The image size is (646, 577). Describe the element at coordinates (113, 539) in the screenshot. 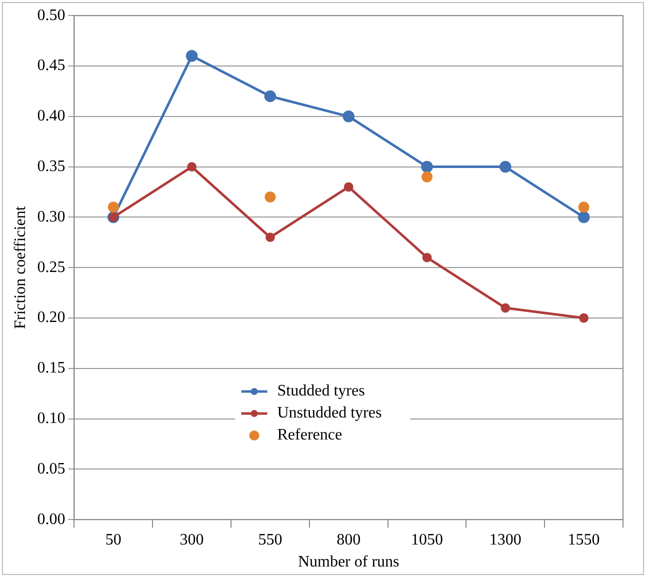

I see `x-tick-label: 50` at that location.